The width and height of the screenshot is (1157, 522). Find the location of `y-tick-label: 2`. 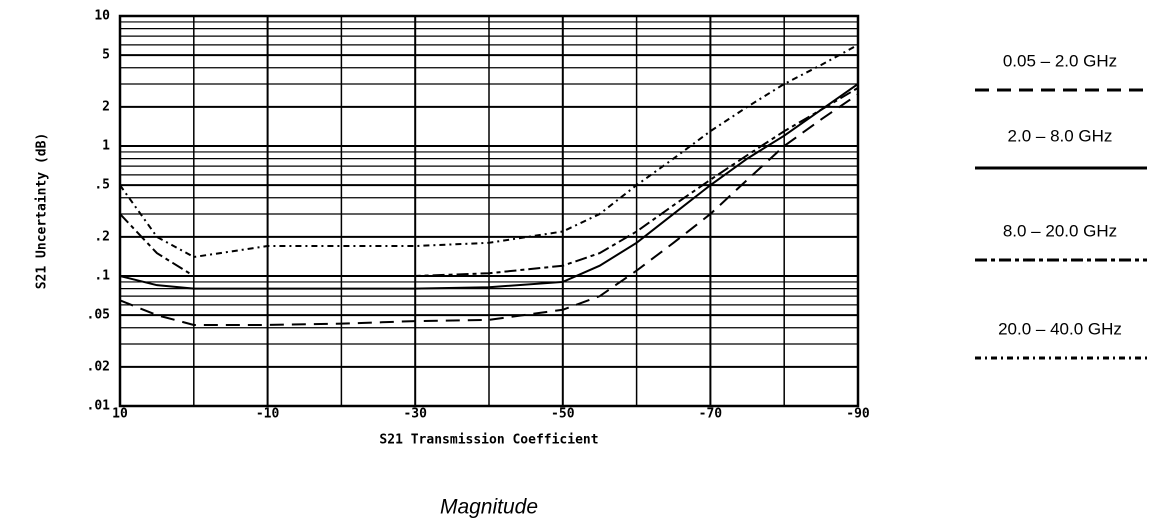

y-tick-label: 2 is located at coordinates (106, 106).